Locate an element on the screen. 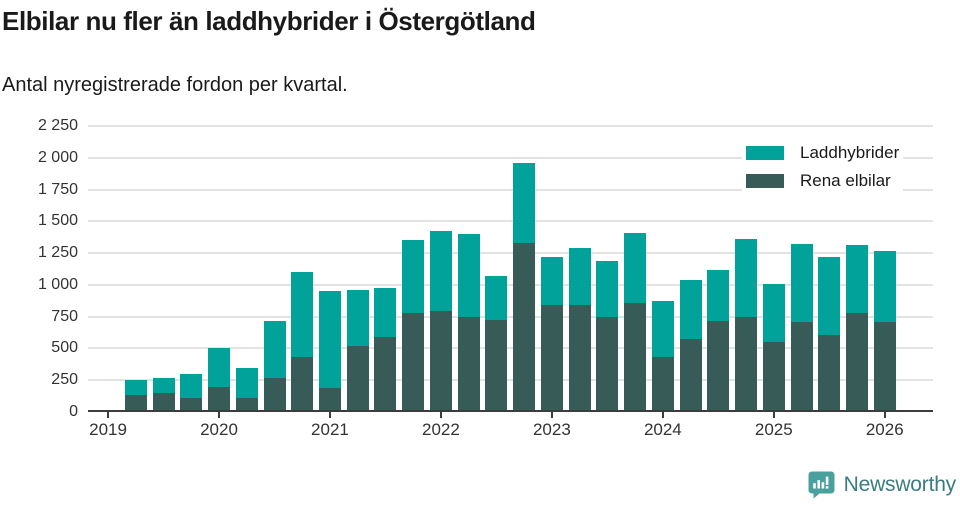 Image resolution: width=960 pixels, height=505 pixels. brand-name: Newsworthy is located at coordinates (900, 484).